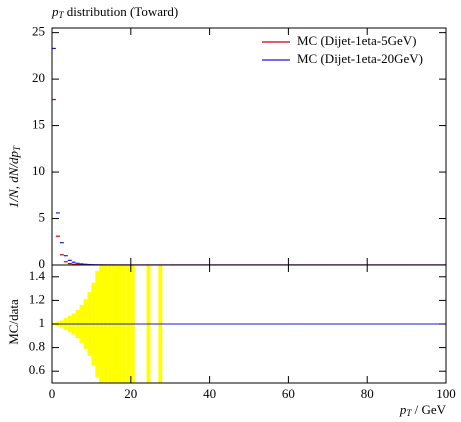  Describe the element at coordinates (14, 176) in the screenshot. I see `y-axis-label: 1/N, dN/dpT` at that location.